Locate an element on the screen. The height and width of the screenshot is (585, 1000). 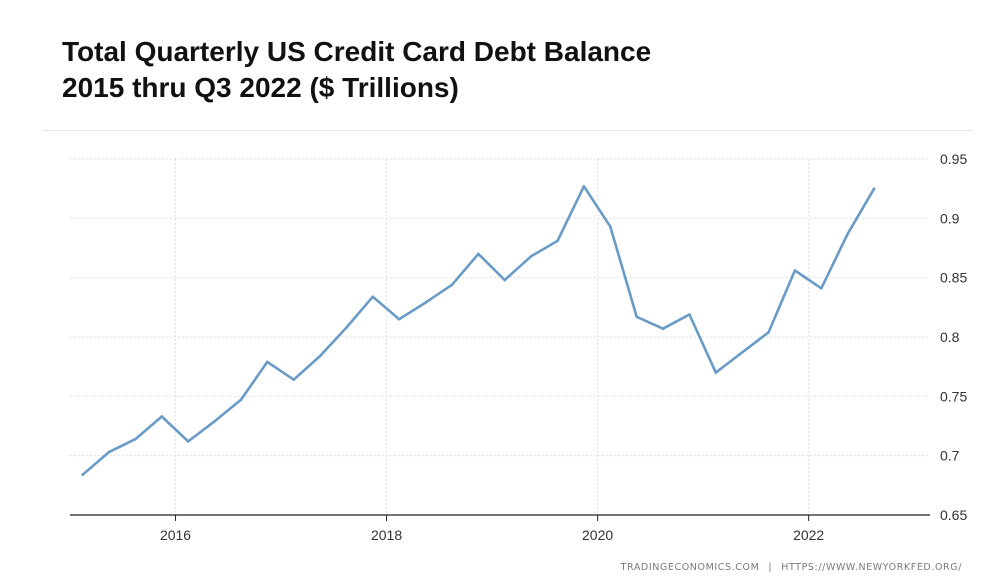
y-tick-label: 0.65 is located at coordinates (953, 515).